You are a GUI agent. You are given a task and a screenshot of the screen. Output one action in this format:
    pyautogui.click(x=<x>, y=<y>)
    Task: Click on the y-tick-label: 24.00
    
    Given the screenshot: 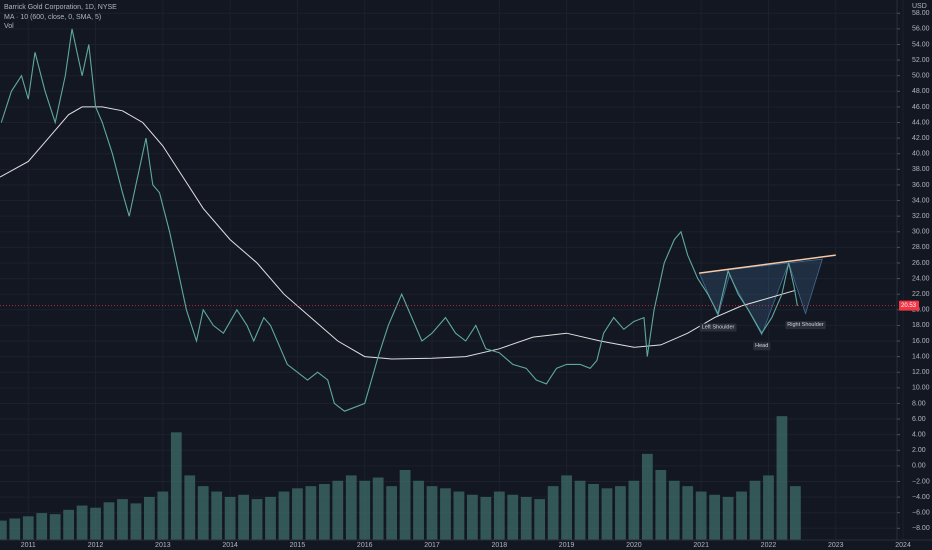 What is the action you would take?
    pyautogui.click(x=921, y=278)
    